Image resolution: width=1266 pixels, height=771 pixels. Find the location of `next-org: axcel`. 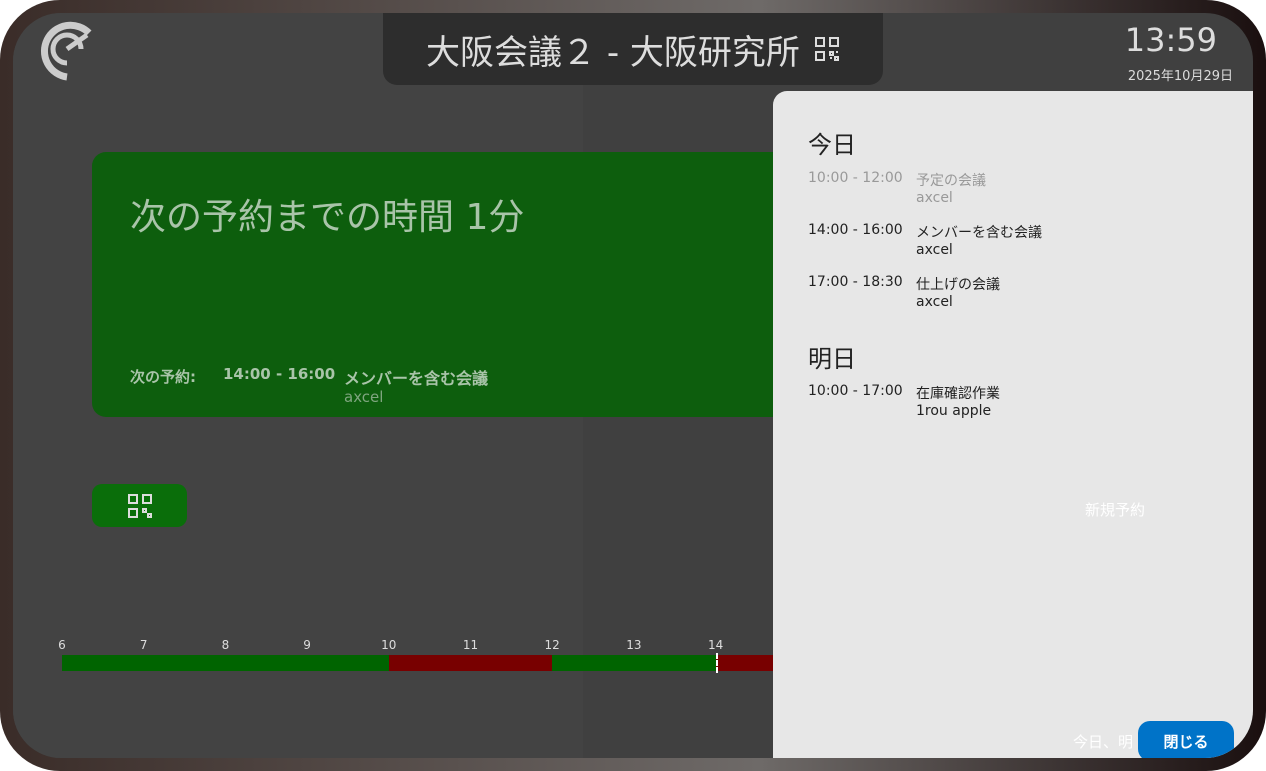

next-org: axcel is located at coordinates (364, 397).